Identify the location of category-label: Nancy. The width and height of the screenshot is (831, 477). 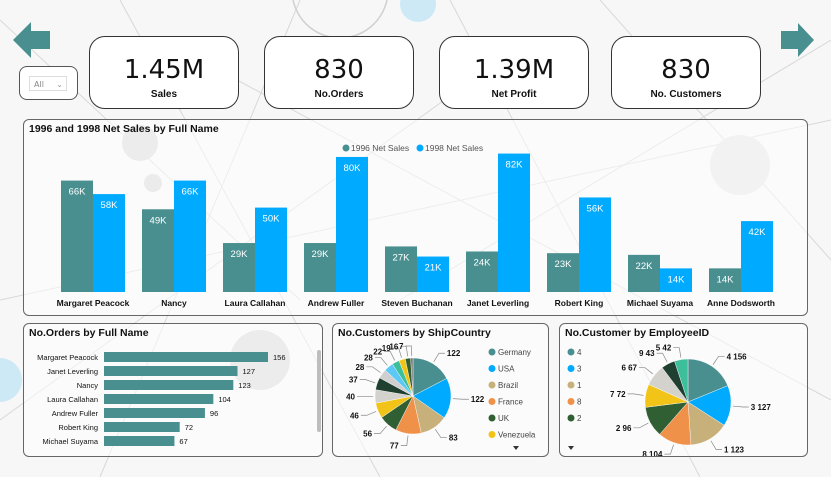
(174, 303).